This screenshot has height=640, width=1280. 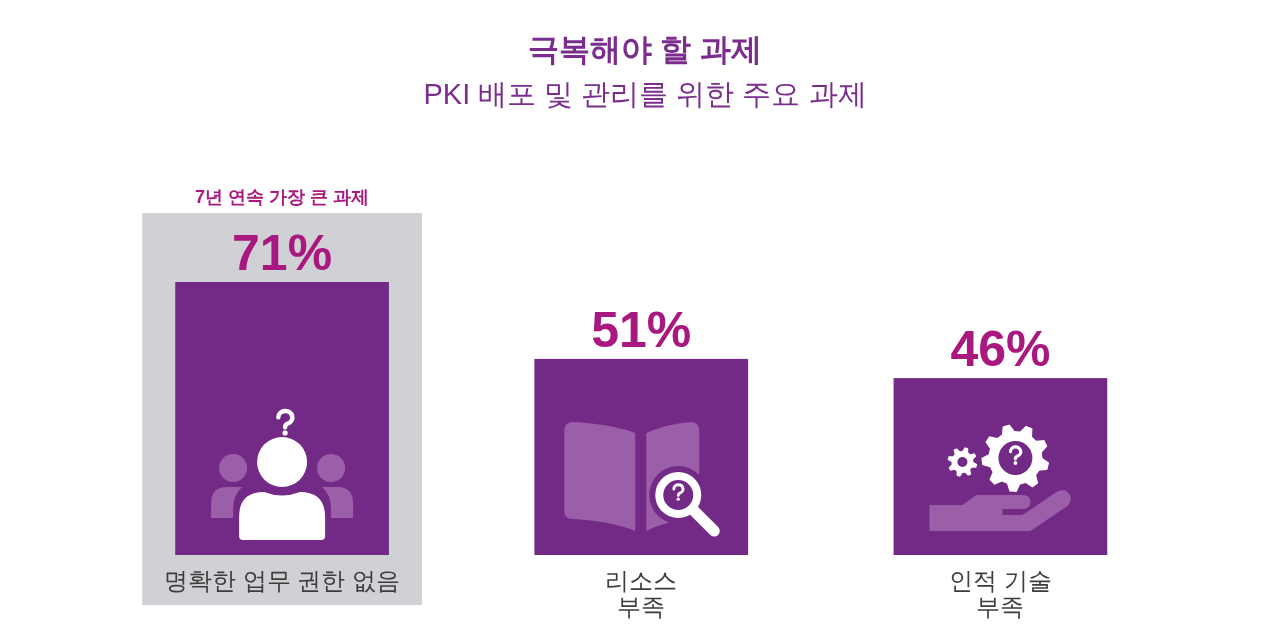 I want to click on chart-subtitle: PKI 배포 및 관리를 위한 주요 과제, so click(x=645, y=94).